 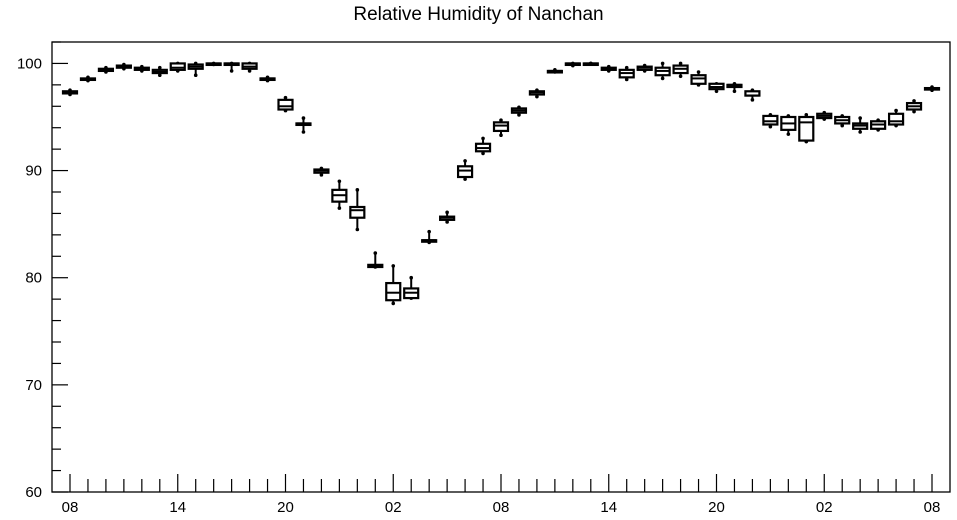 I want to click on y-tick-label: 60, so click(x=33, y=492).